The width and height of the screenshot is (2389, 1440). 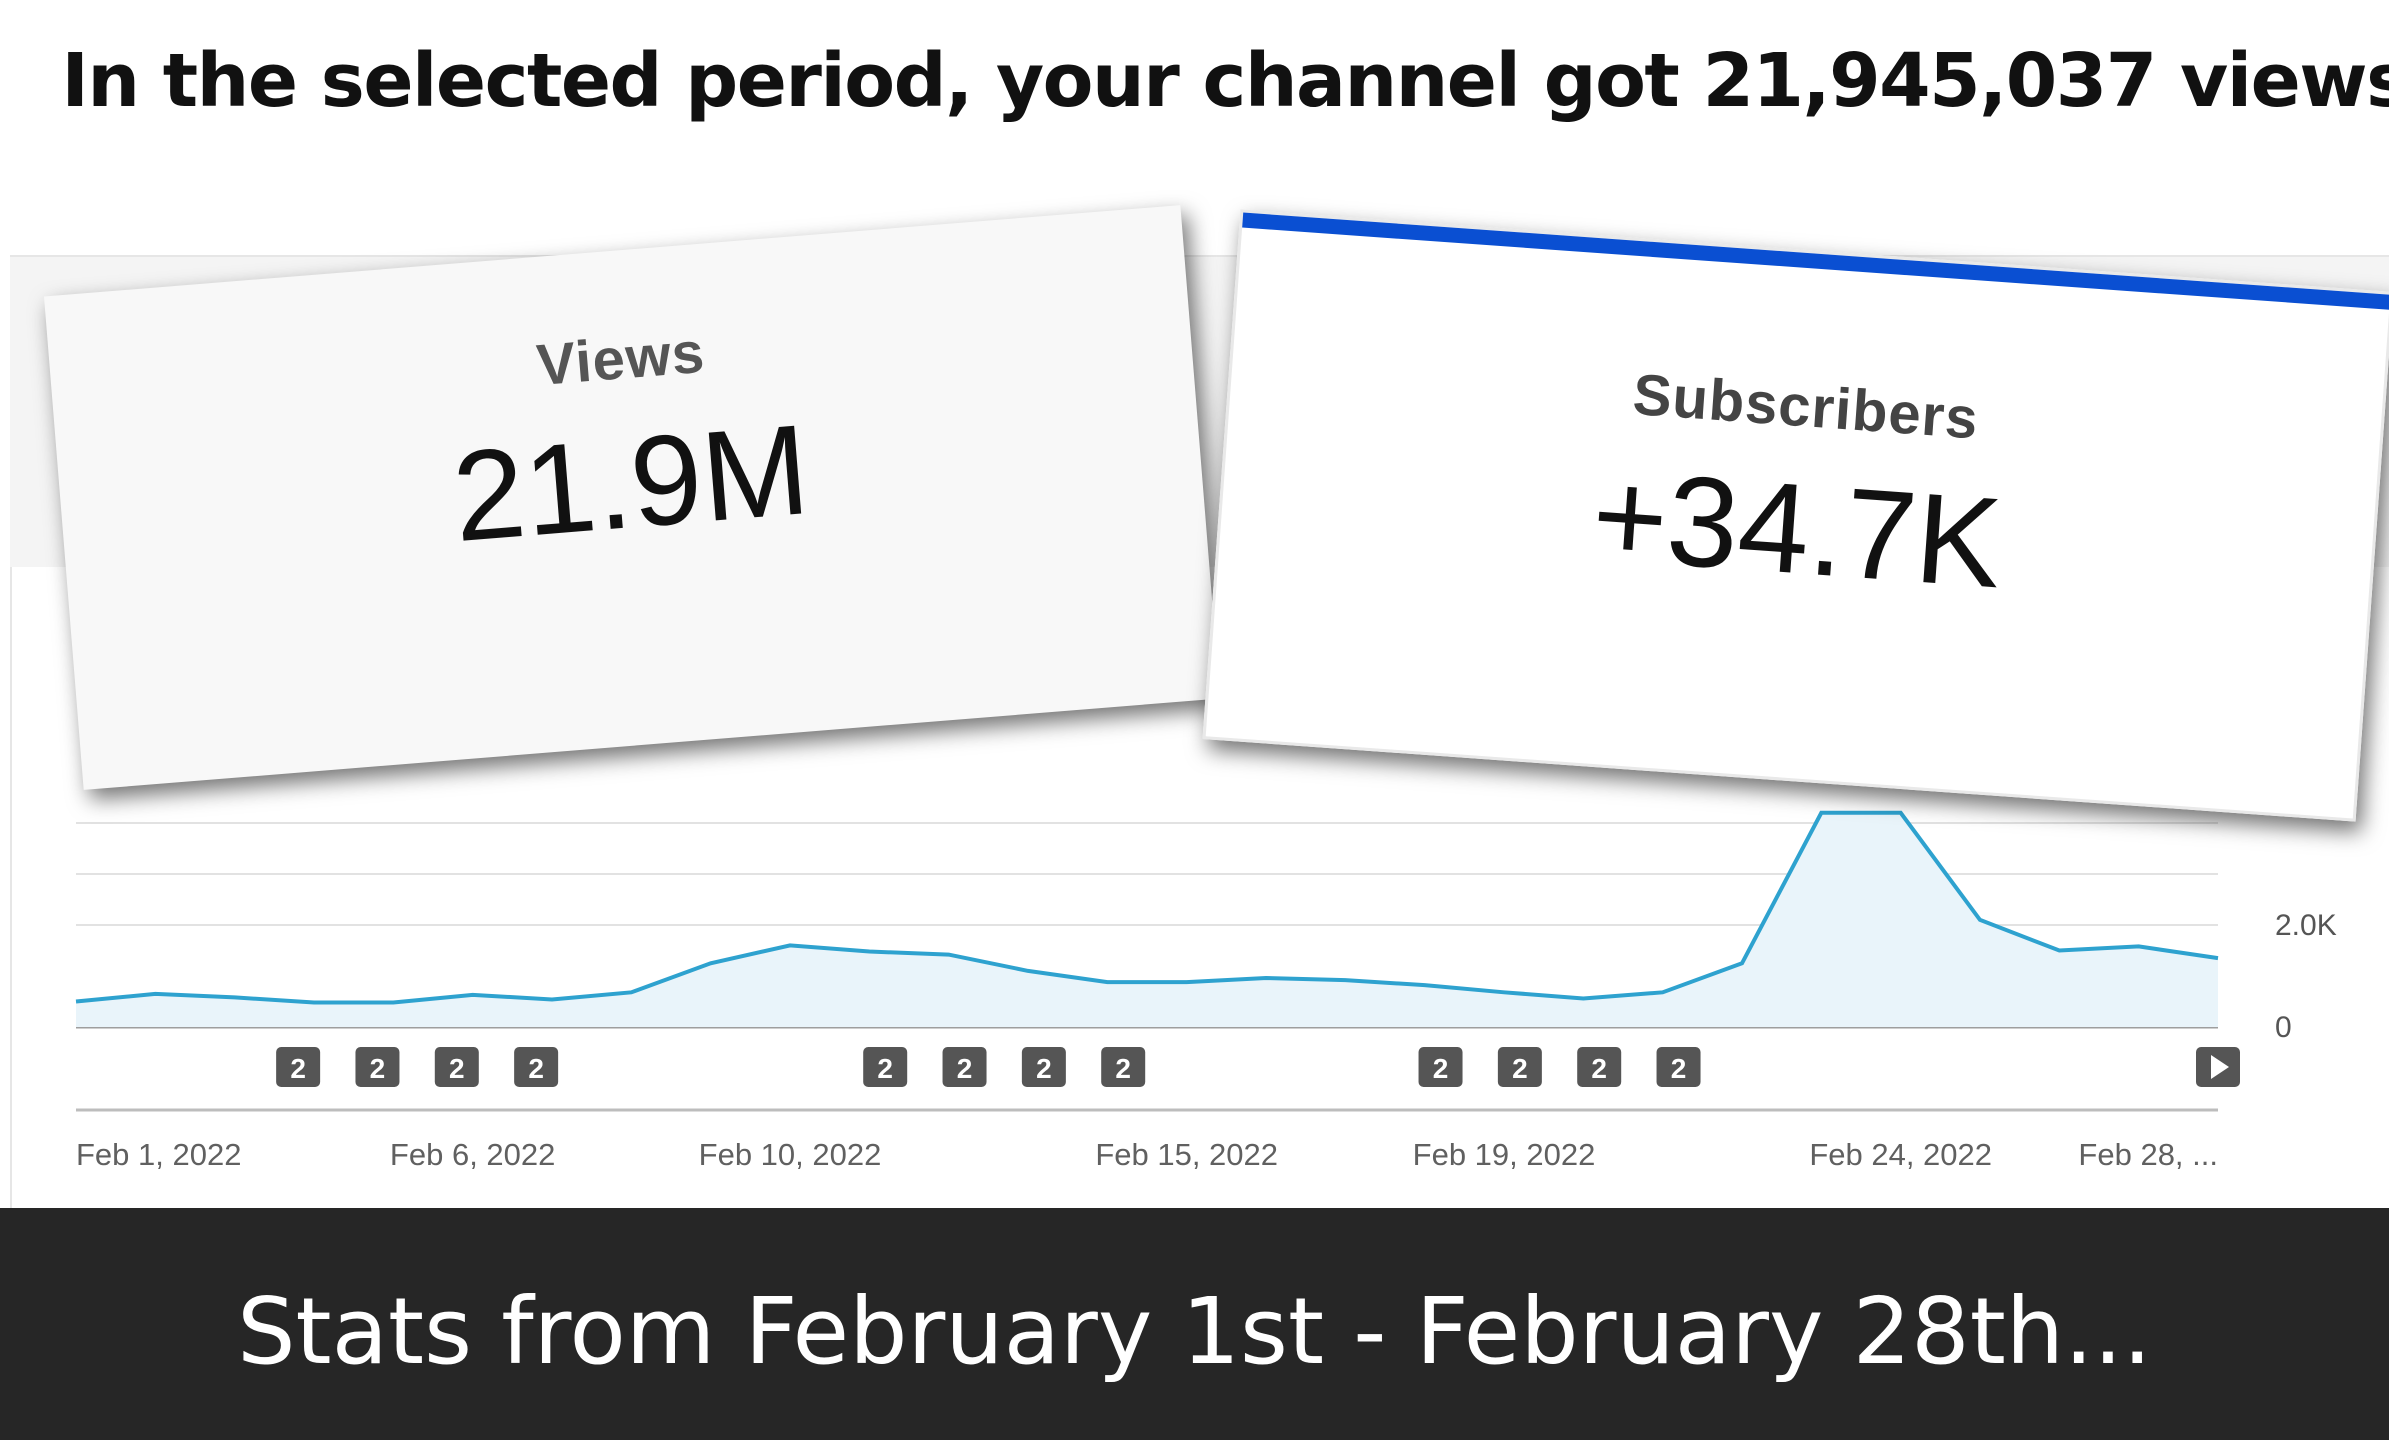 I want to click on x-tick-label: Feb 24, 2022, so click(x=1900, y=1154).